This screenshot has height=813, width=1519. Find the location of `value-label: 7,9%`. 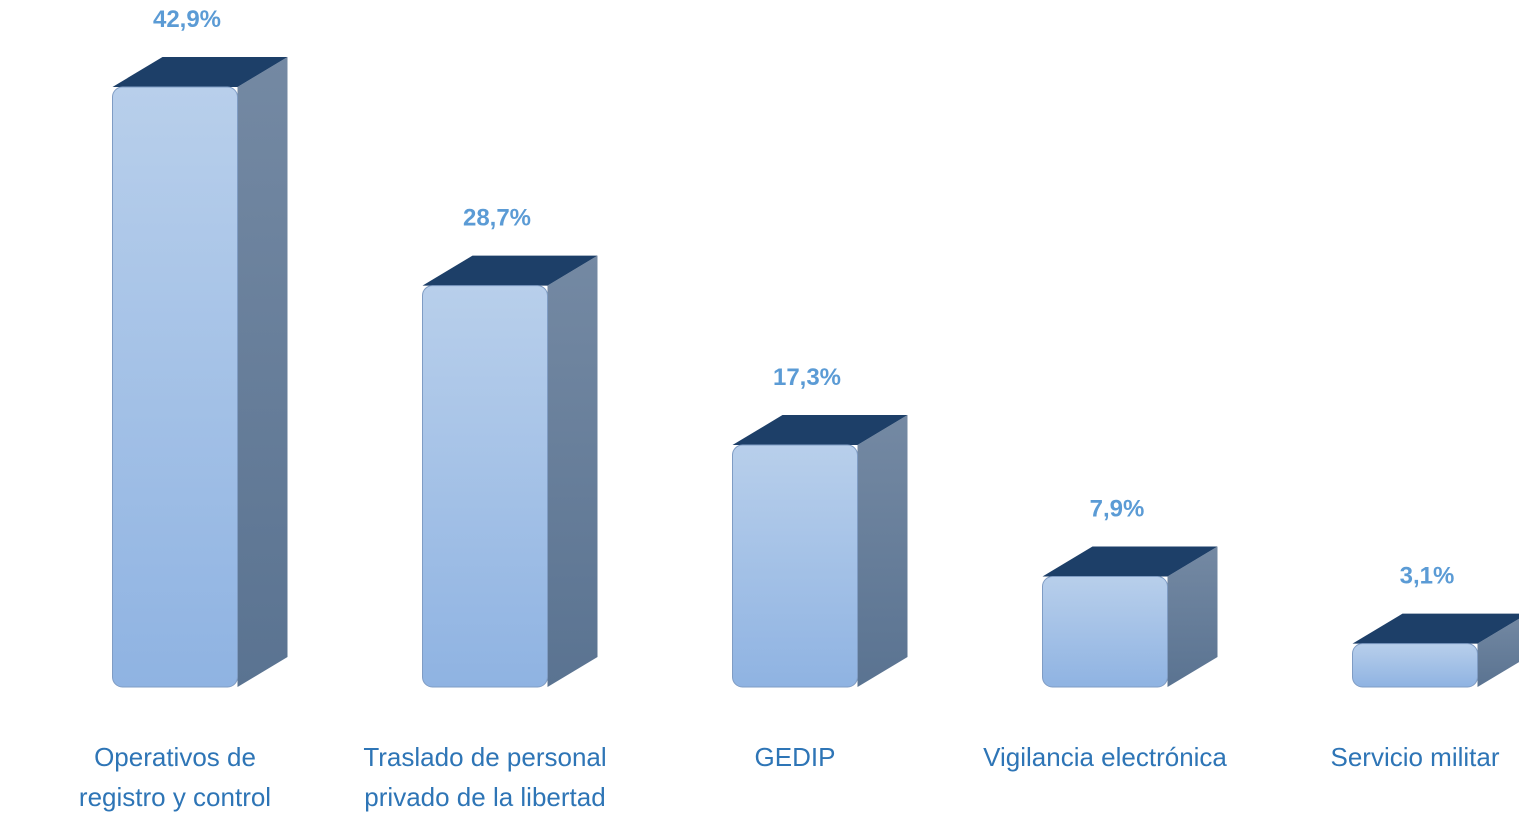

value-label: 7,9% is located at coordinates (1117, 509).